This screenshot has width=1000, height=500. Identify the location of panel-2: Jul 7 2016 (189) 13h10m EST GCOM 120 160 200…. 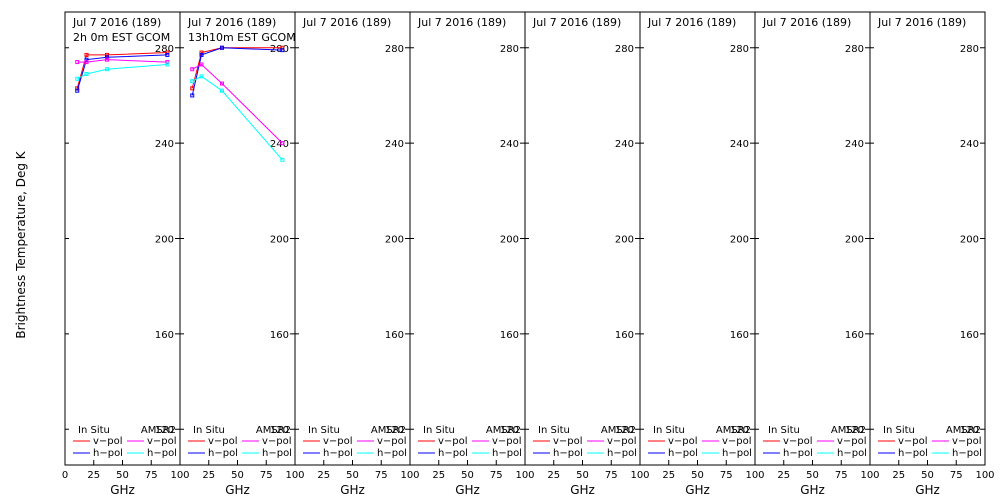
(242, 254).